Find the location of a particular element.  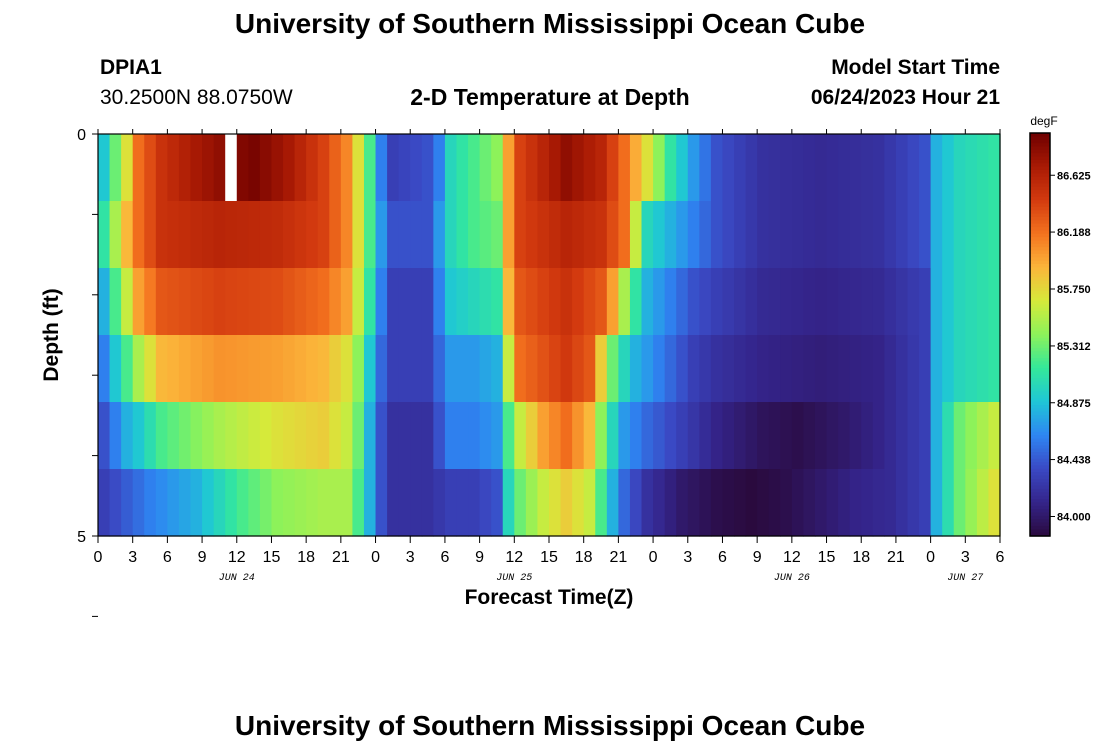

x-tick-label: 9 is located at coordinates (757, 557).